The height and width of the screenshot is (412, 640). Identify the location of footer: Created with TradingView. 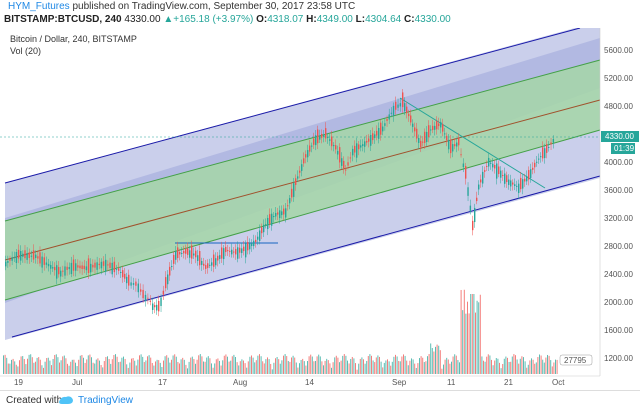
(320, 401).